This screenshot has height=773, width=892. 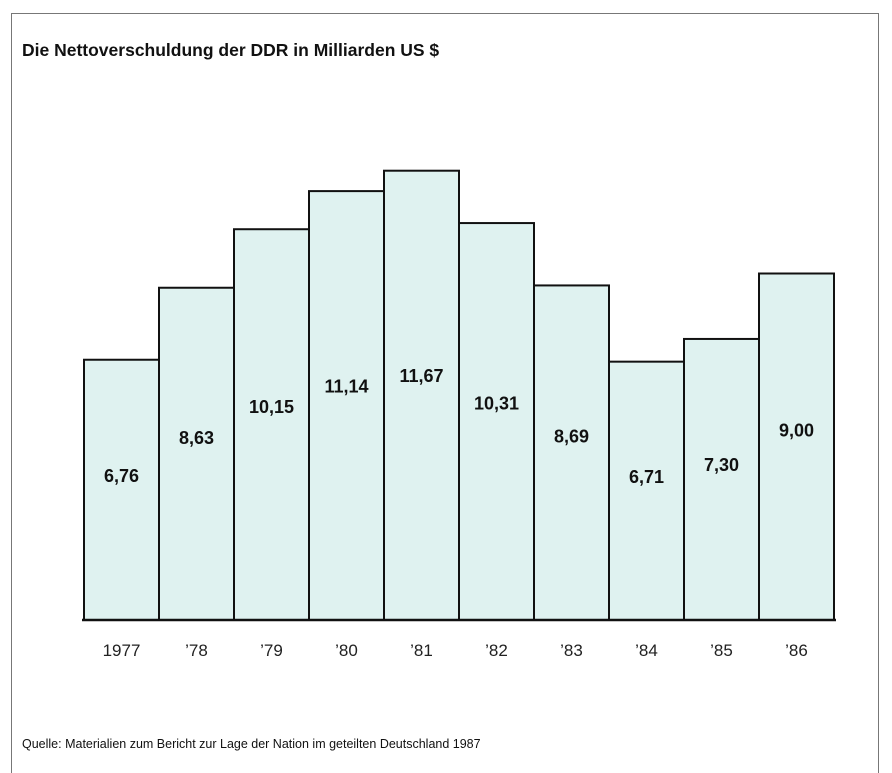 What do you see at coordinates (796, 430) in the screenshot?
I see `value-label-9: 9,00` at bounding box center [796, 430].